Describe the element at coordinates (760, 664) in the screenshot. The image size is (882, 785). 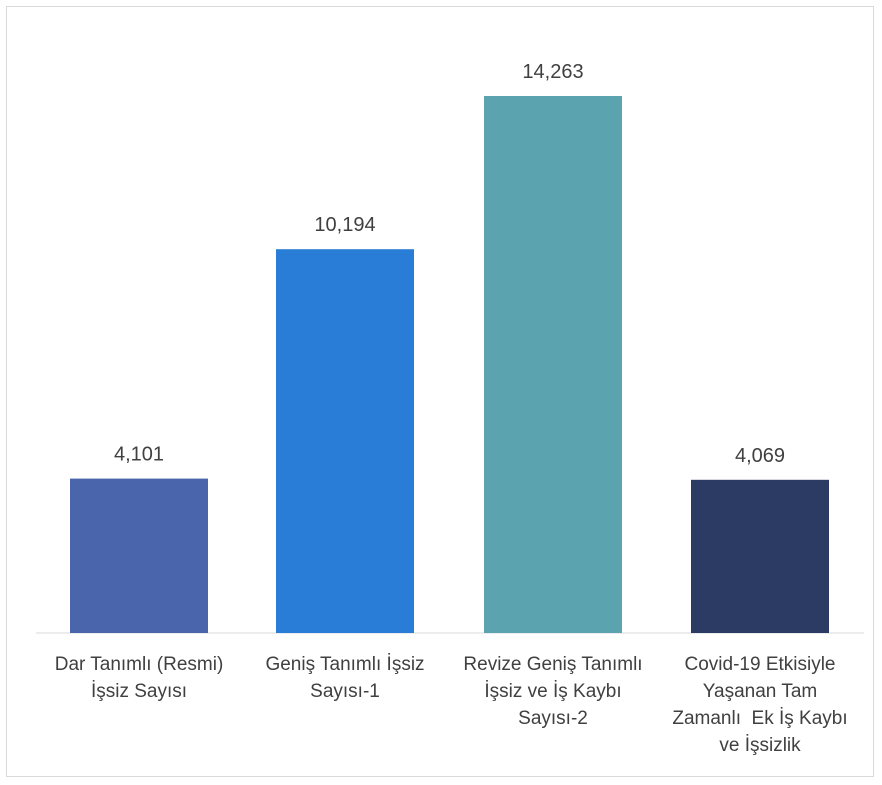
I see `category-label-line: Covid-19 Etkisiyle` at that location.